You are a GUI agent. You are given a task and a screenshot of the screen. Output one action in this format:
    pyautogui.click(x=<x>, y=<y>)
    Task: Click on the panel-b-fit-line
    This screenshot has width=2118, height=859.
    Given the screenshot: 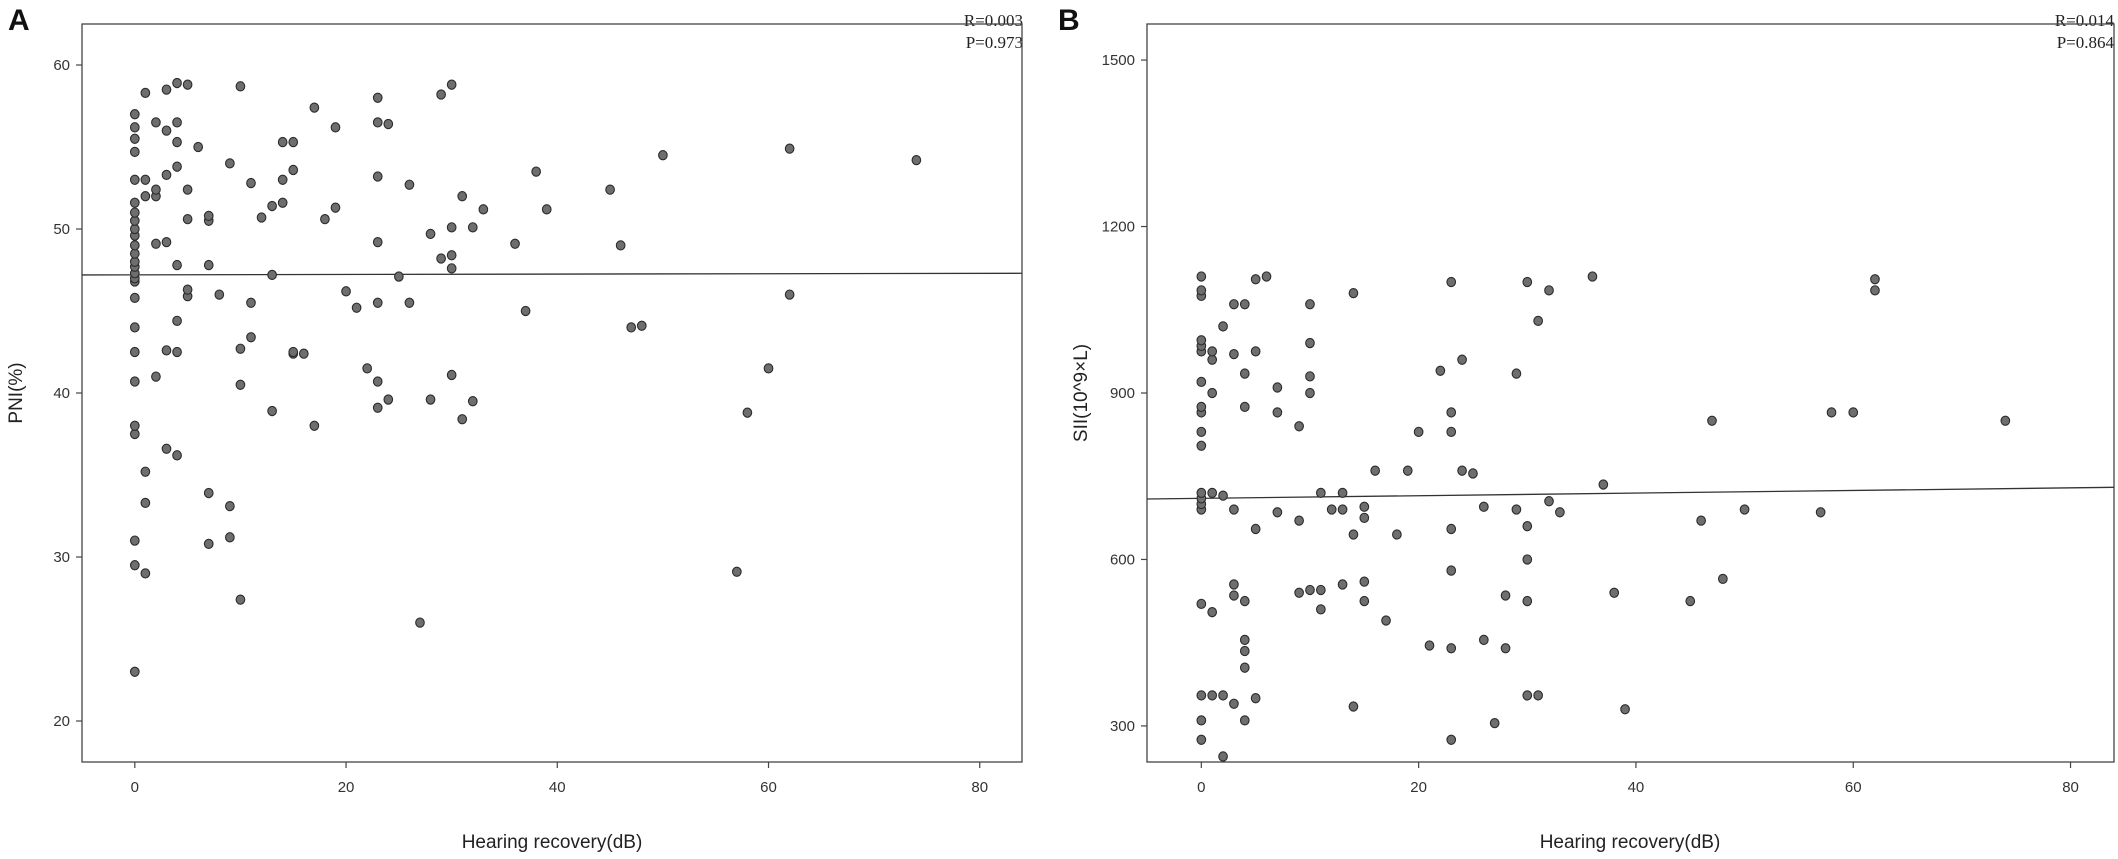 What is the action you would take?
    pyautogui.click(x=1630, y=493)
    